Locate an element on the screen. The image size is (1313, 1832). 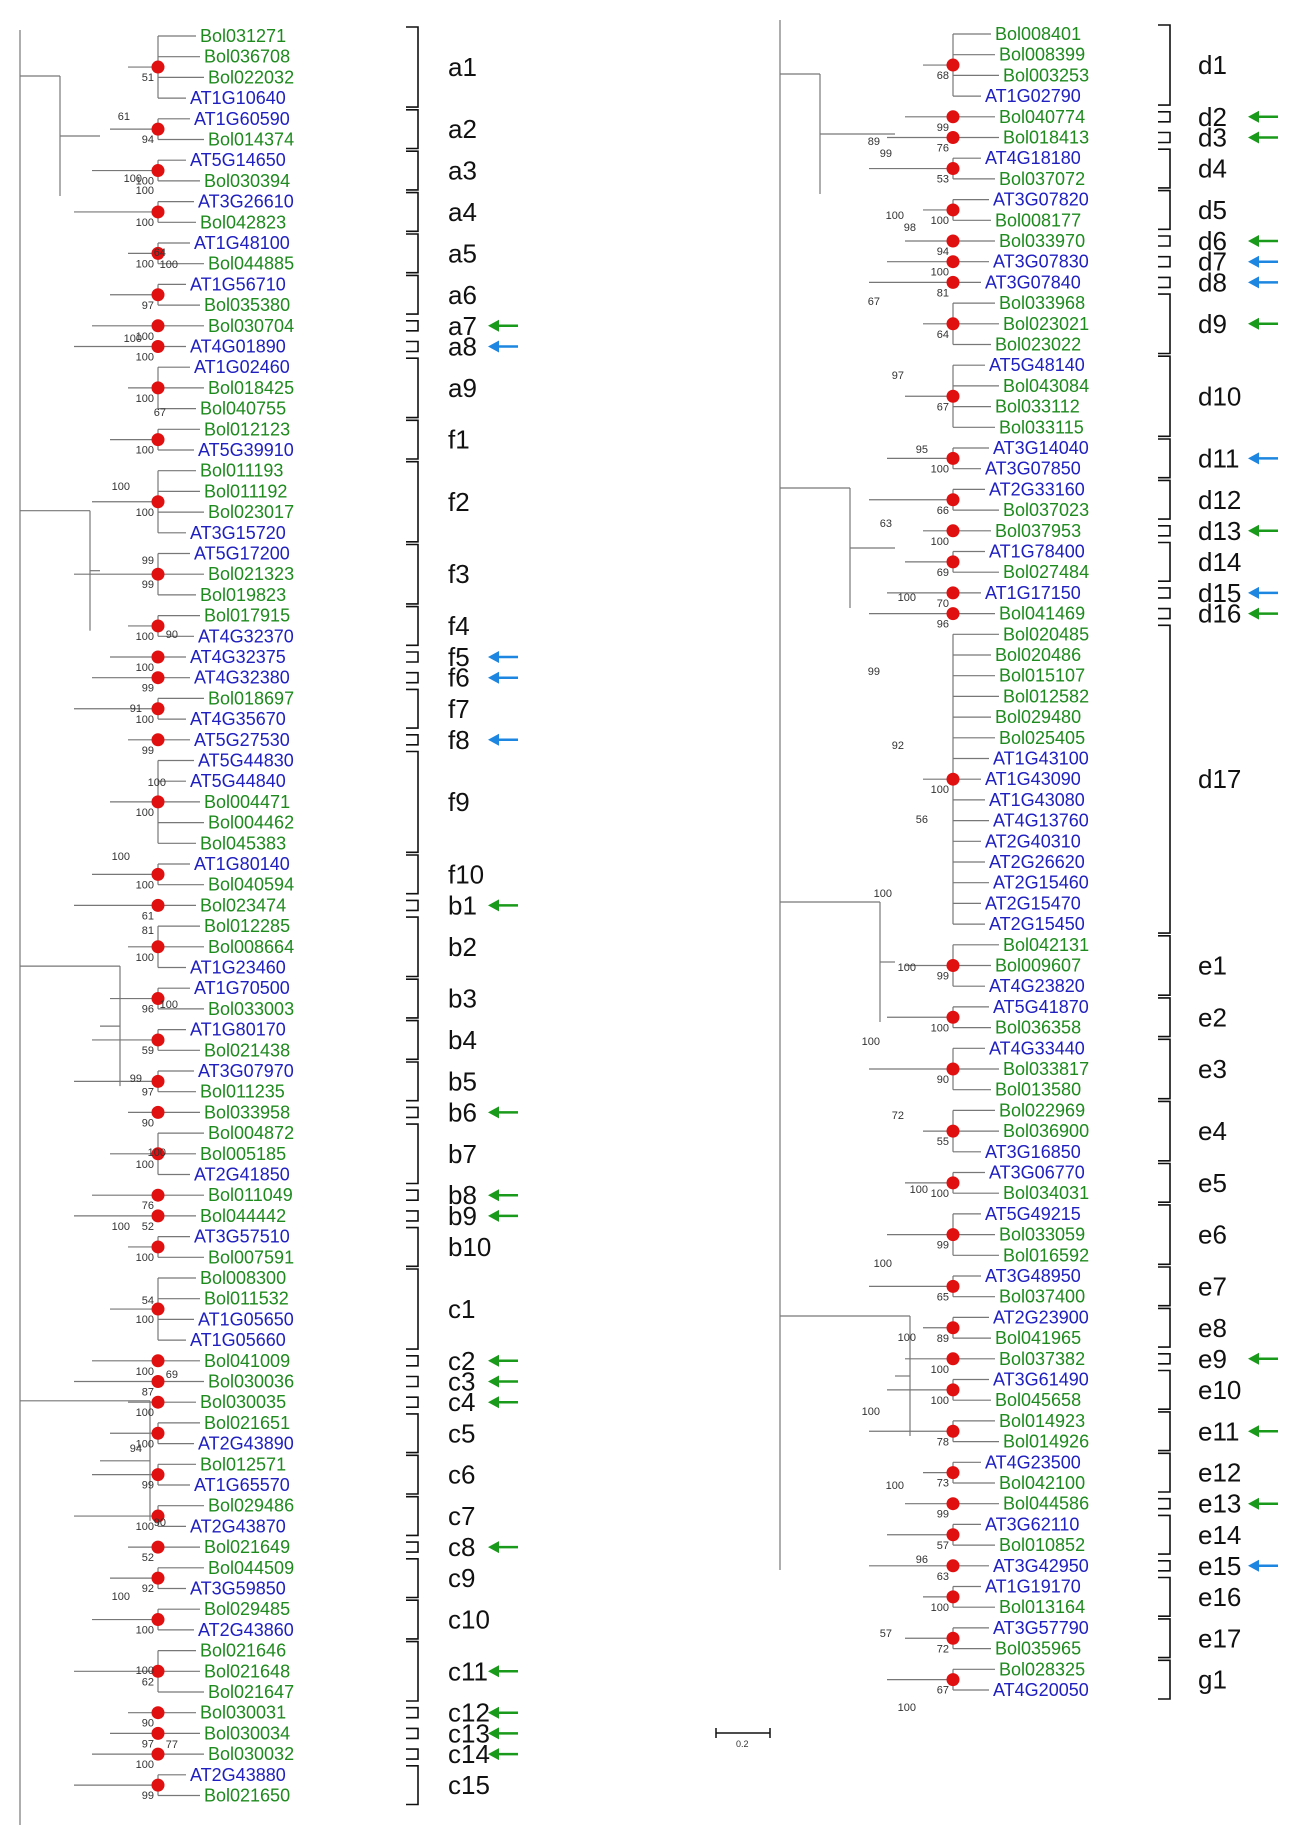
taxon-label: AT1G80170 is located at coordinates (238, 1030).